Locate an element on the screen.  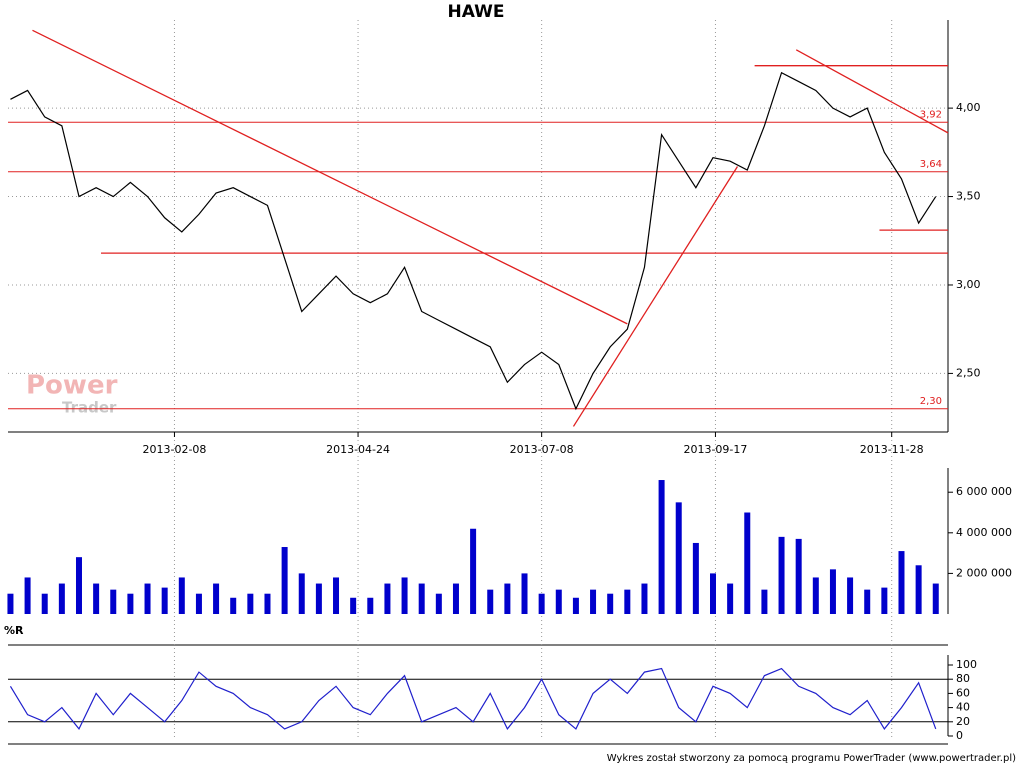
x-tick-label: 2013-09-17 is located at coordinates (715, 449).